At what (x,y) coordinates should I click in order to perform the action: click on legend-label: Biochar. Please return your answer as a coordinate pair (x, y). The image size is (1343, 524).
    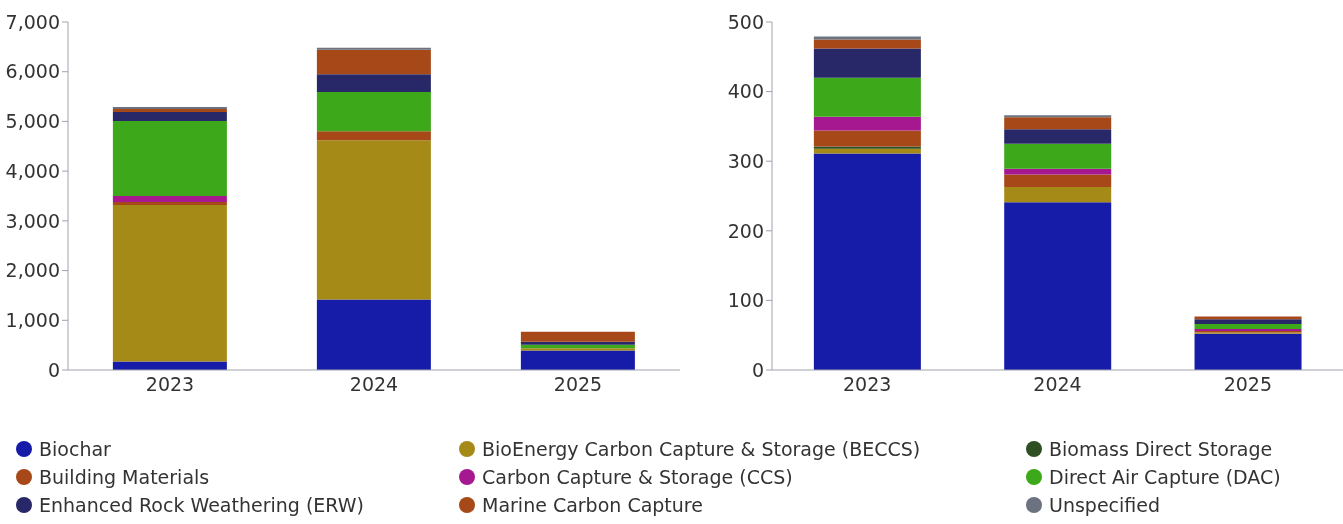
    Looking at the image, I should click on (75, 449).